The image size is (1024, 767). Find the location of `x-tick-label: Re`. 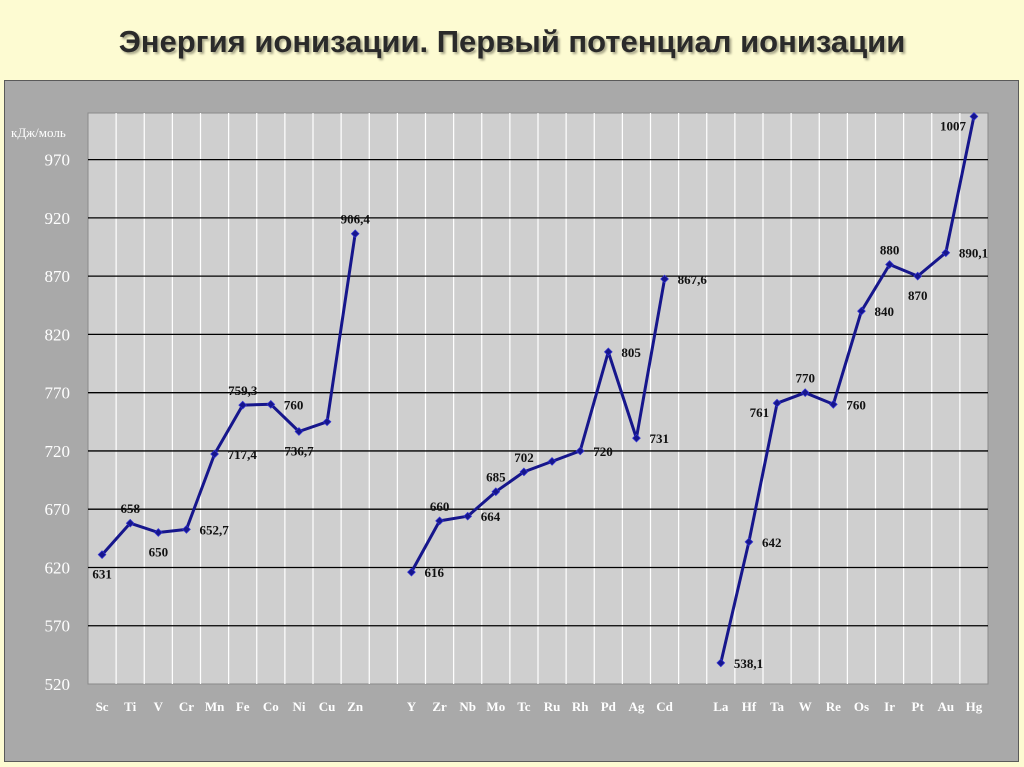

x-tick-label: Re is located at coordinates (833, 706).